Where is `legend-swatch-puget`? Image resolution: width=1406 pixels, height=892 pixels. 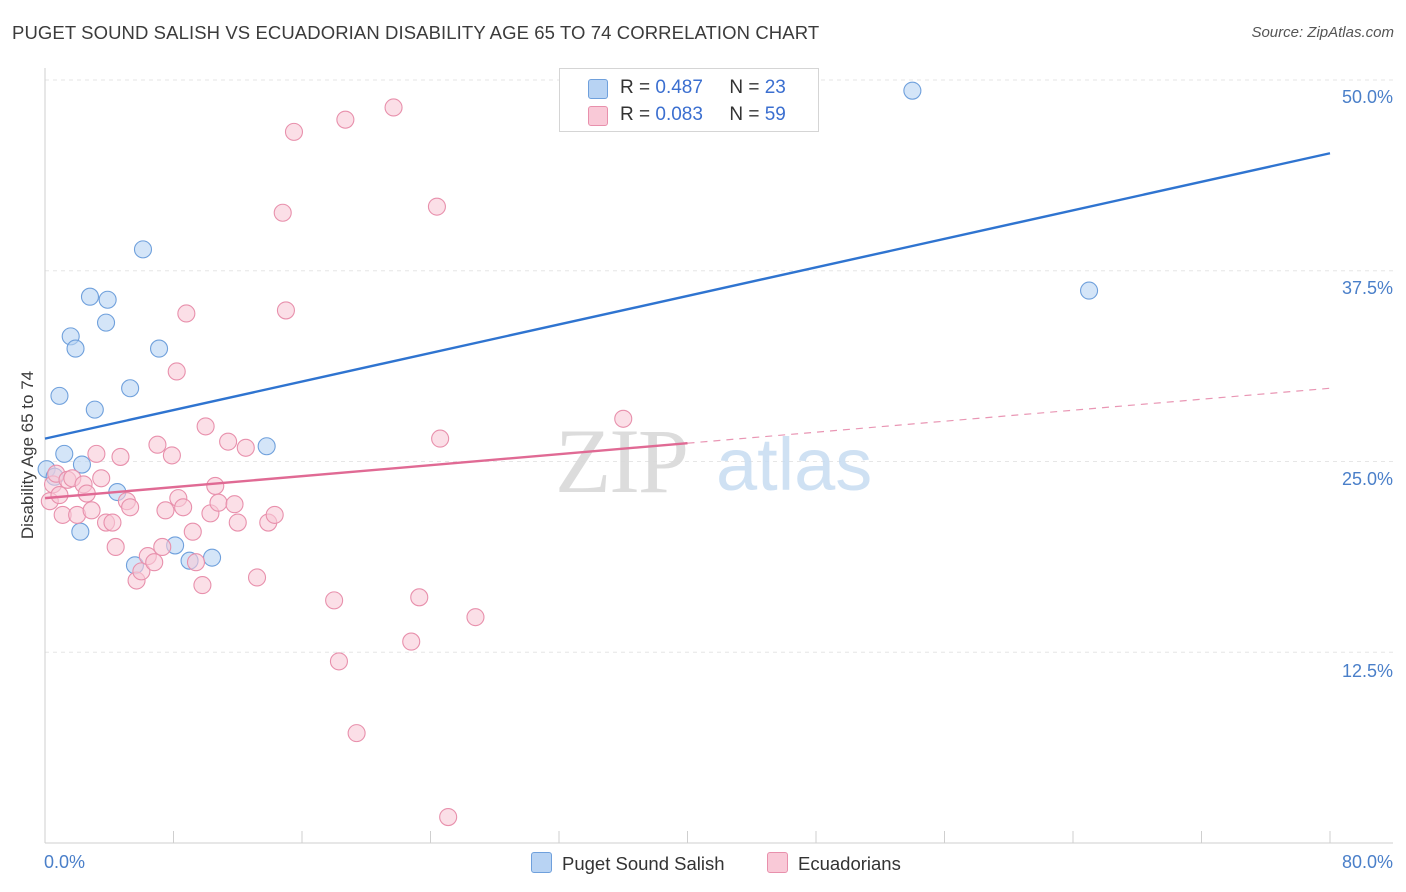 legend-swatch-puget is located at coordinates (598, 89).